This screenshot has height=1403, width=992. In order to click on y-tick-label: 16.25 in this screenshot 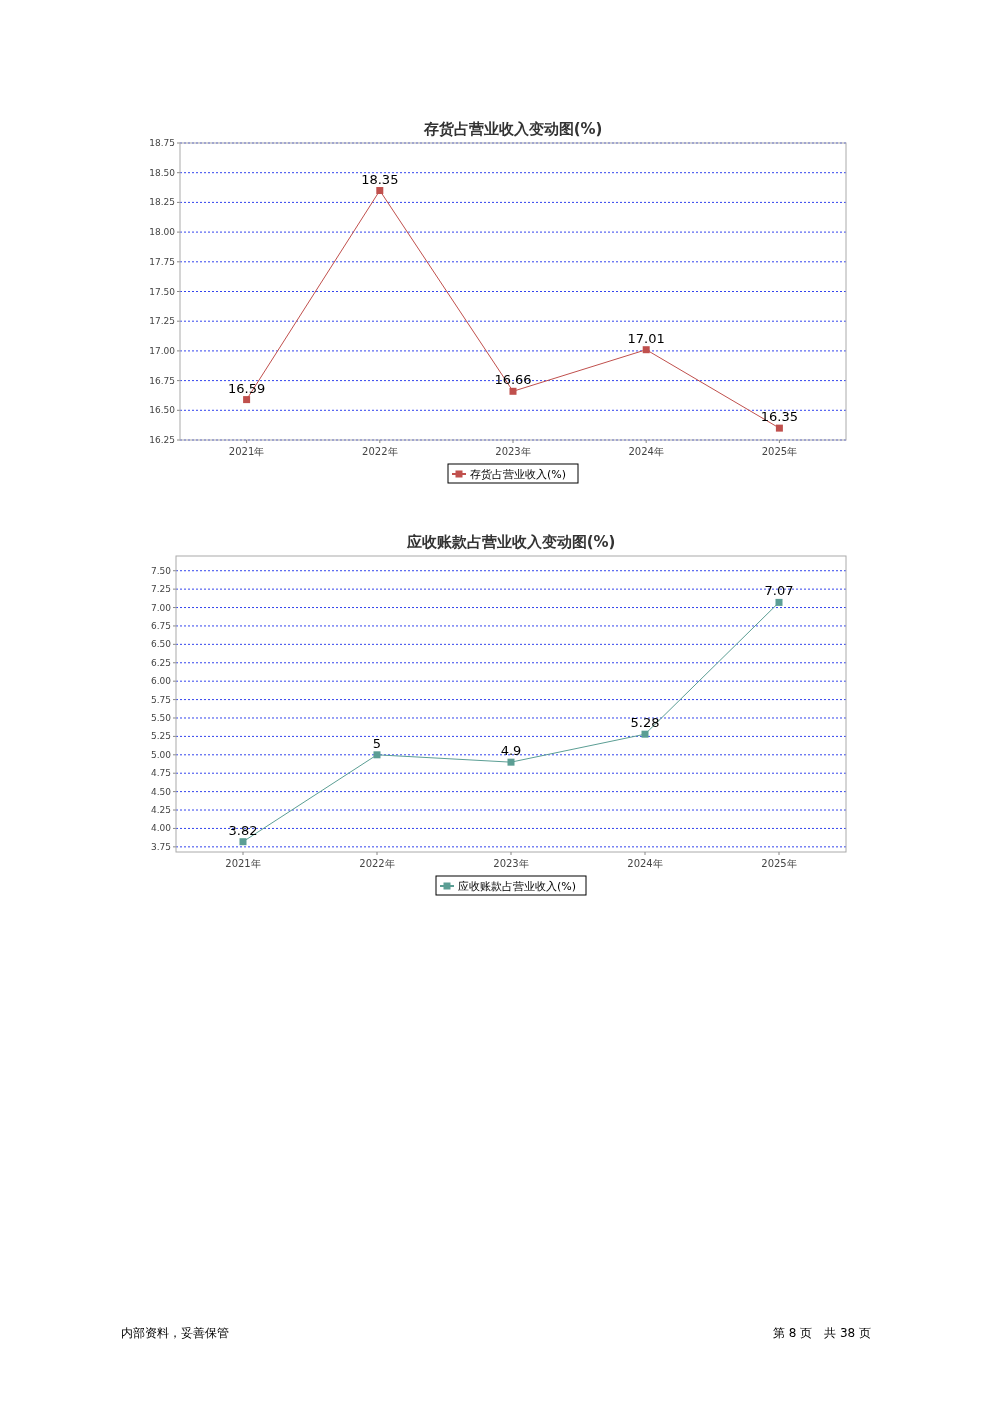, I will do `click(162, 440)`.